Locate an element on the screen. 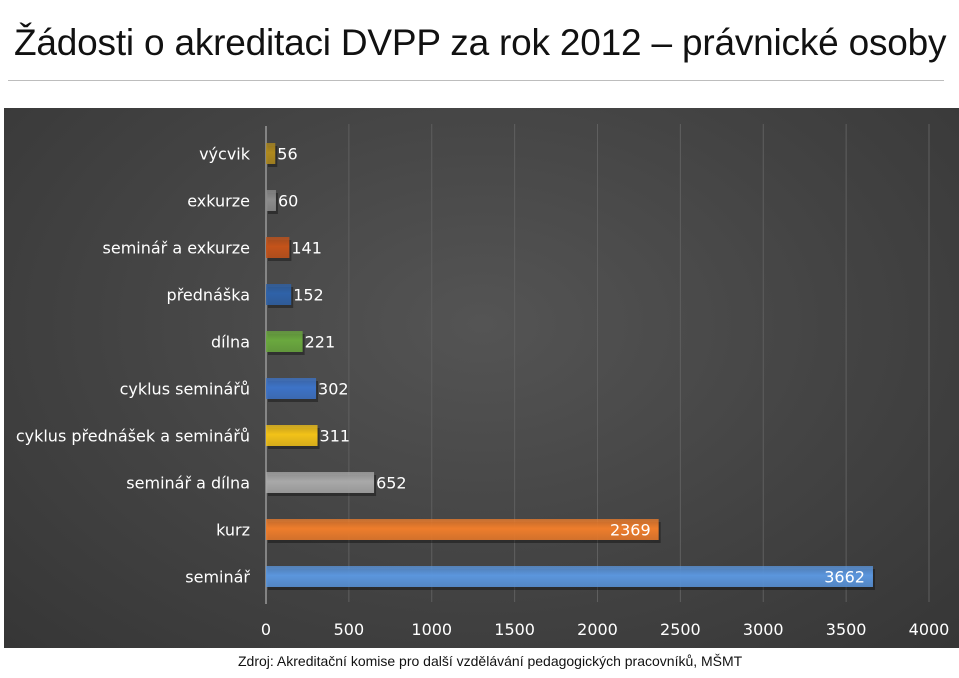  category-label: dílna is located at coordinates (230, 342).